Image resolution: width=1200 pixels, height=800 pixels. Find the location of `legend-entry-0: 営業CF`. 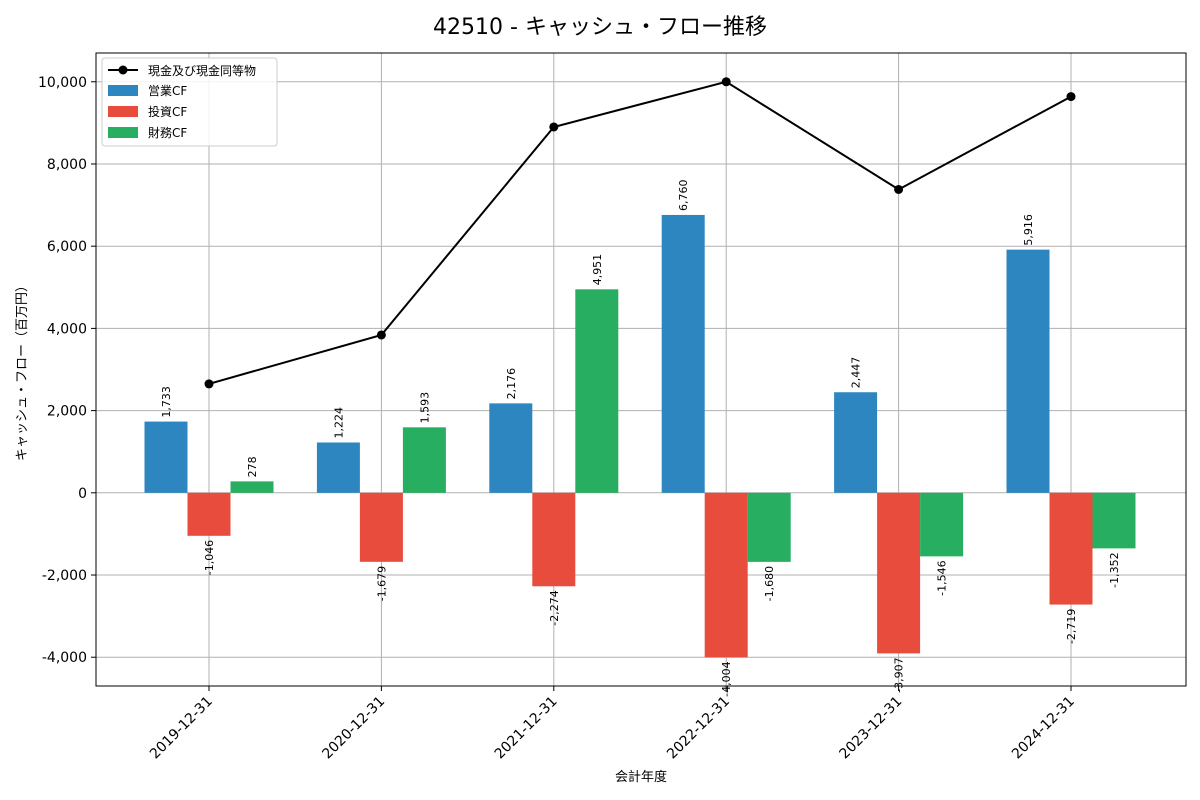

legend-entry-0: 営業CF is located at coordinates (167, 91).